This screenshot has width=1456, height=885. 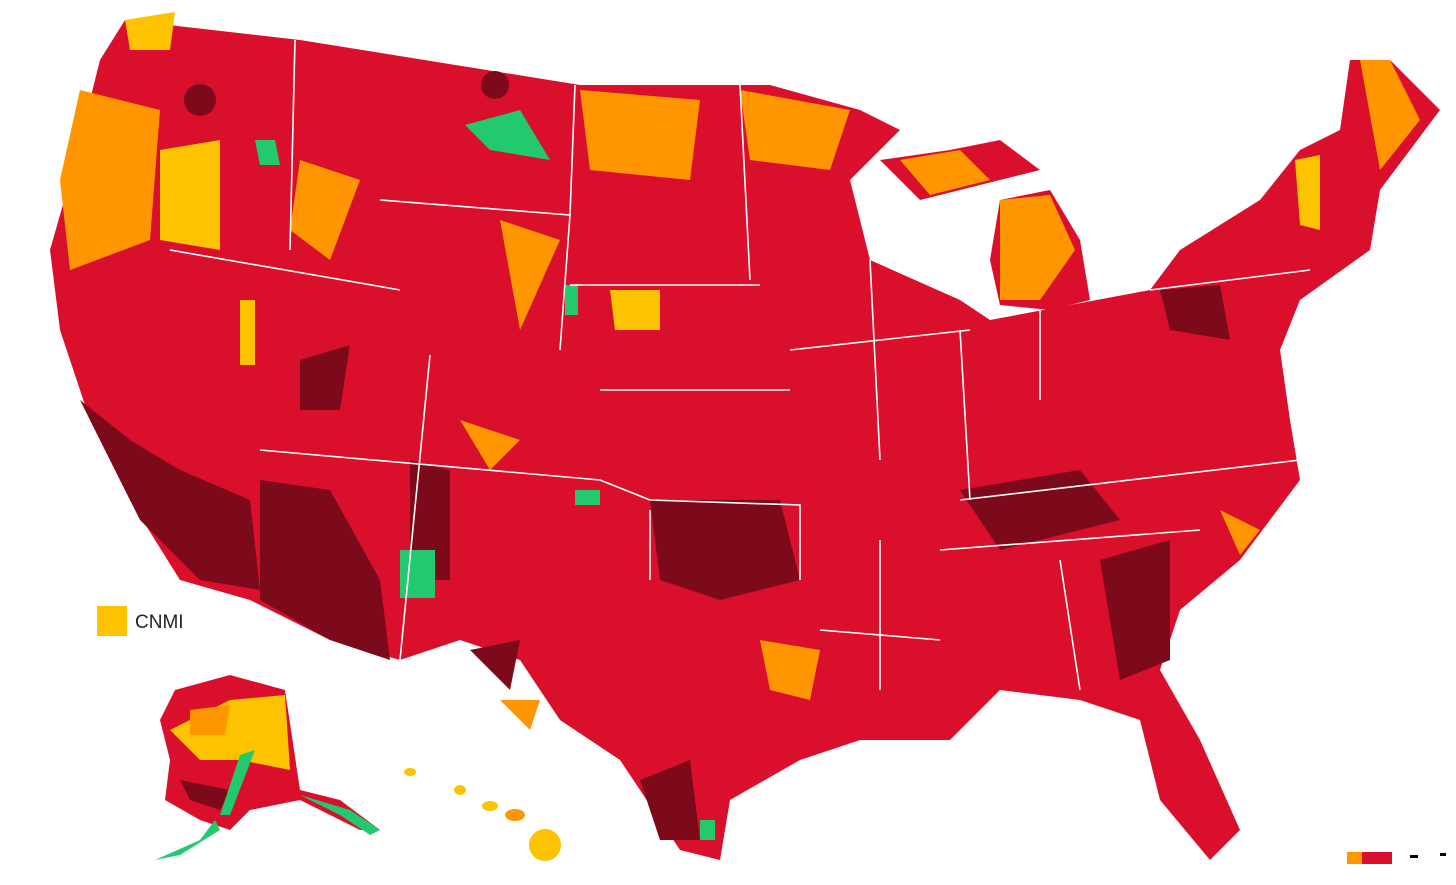 I want to click on hawaii, so click(x=482, y=814).